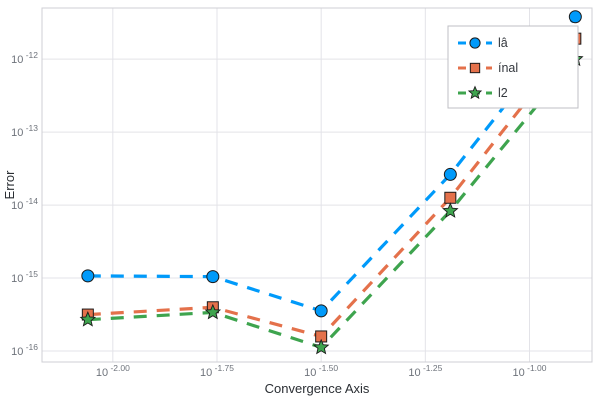  I want to click on y-axis-label: Error, so click(9, 185).